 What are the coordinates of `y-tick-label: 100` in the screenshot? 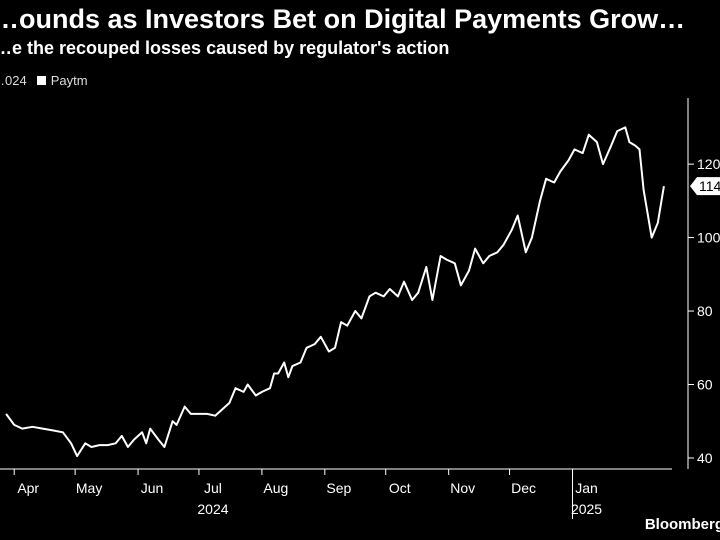 It's located at (708, 238).